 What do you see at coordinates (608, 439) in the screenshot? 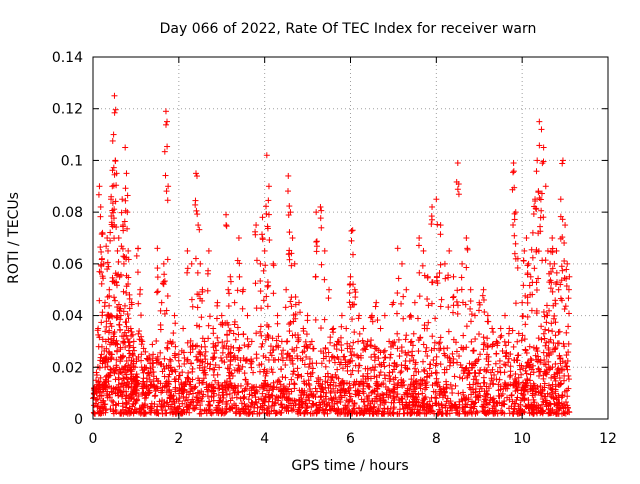
I see `x-tick-label: 12` at bounding box center [608, 439].